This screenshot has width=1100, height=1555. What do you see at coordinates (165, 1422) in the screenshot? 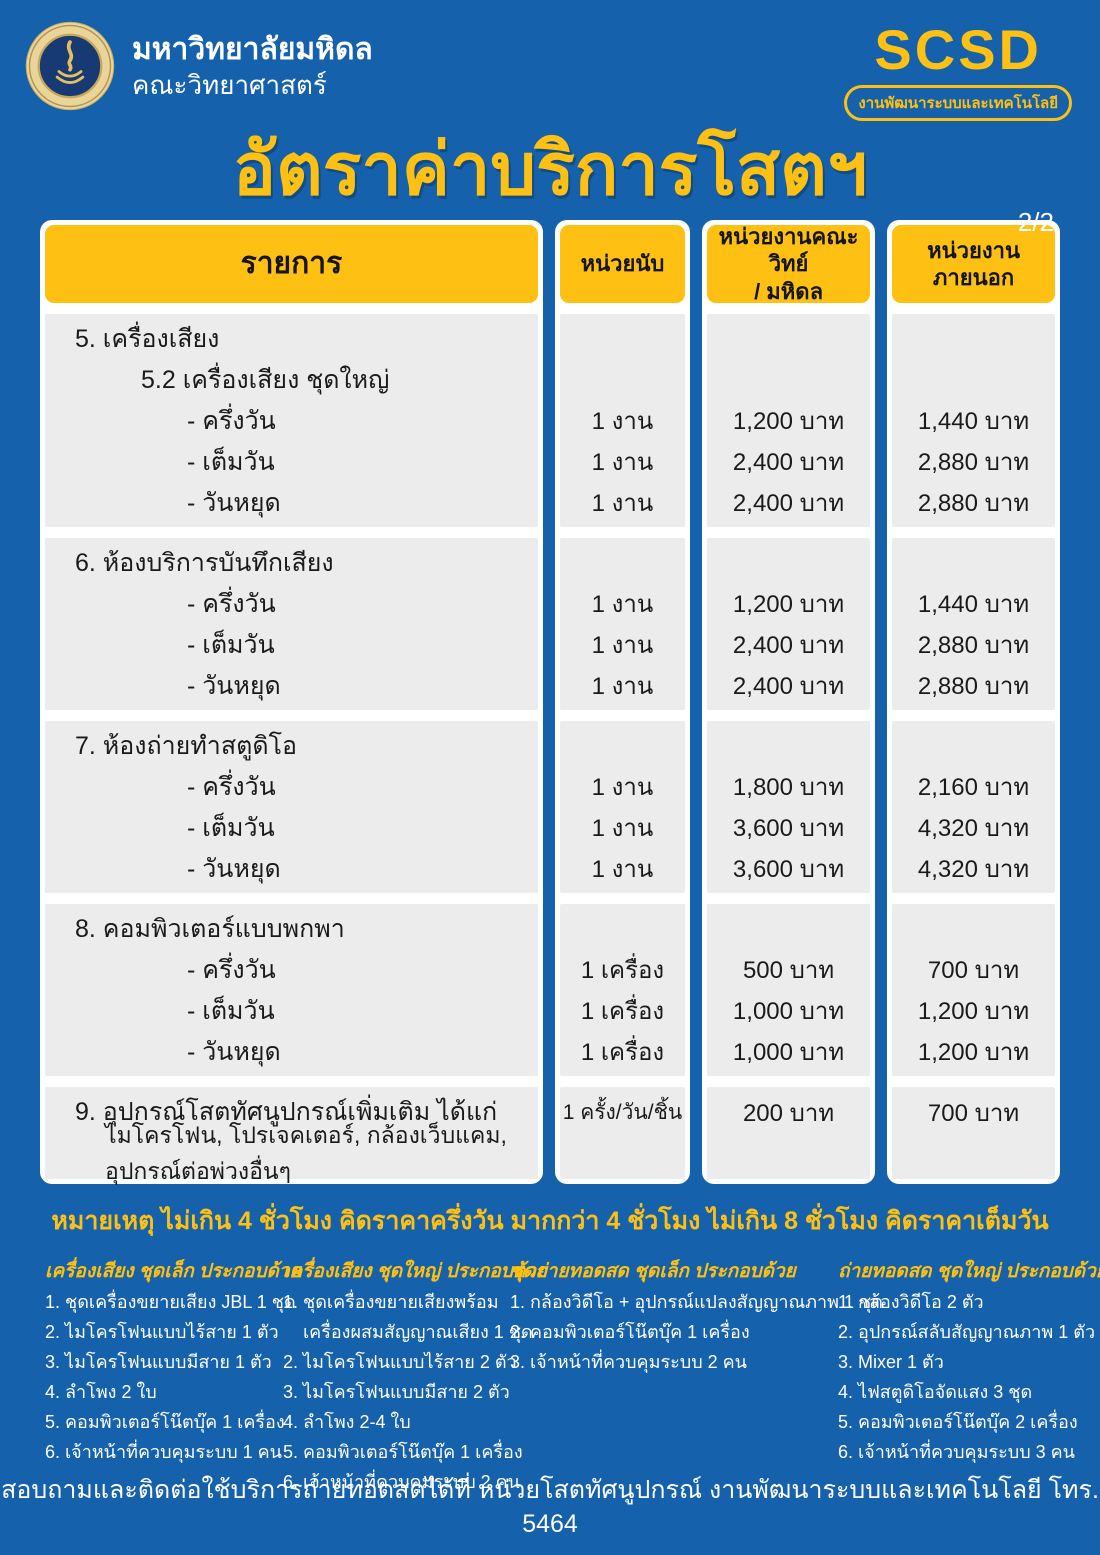
I see `kit-item: 5. คอมพิวเตอร์โน๊ตบุ๊ค 1 เครื่อง` at bounding box center [165, 1422].